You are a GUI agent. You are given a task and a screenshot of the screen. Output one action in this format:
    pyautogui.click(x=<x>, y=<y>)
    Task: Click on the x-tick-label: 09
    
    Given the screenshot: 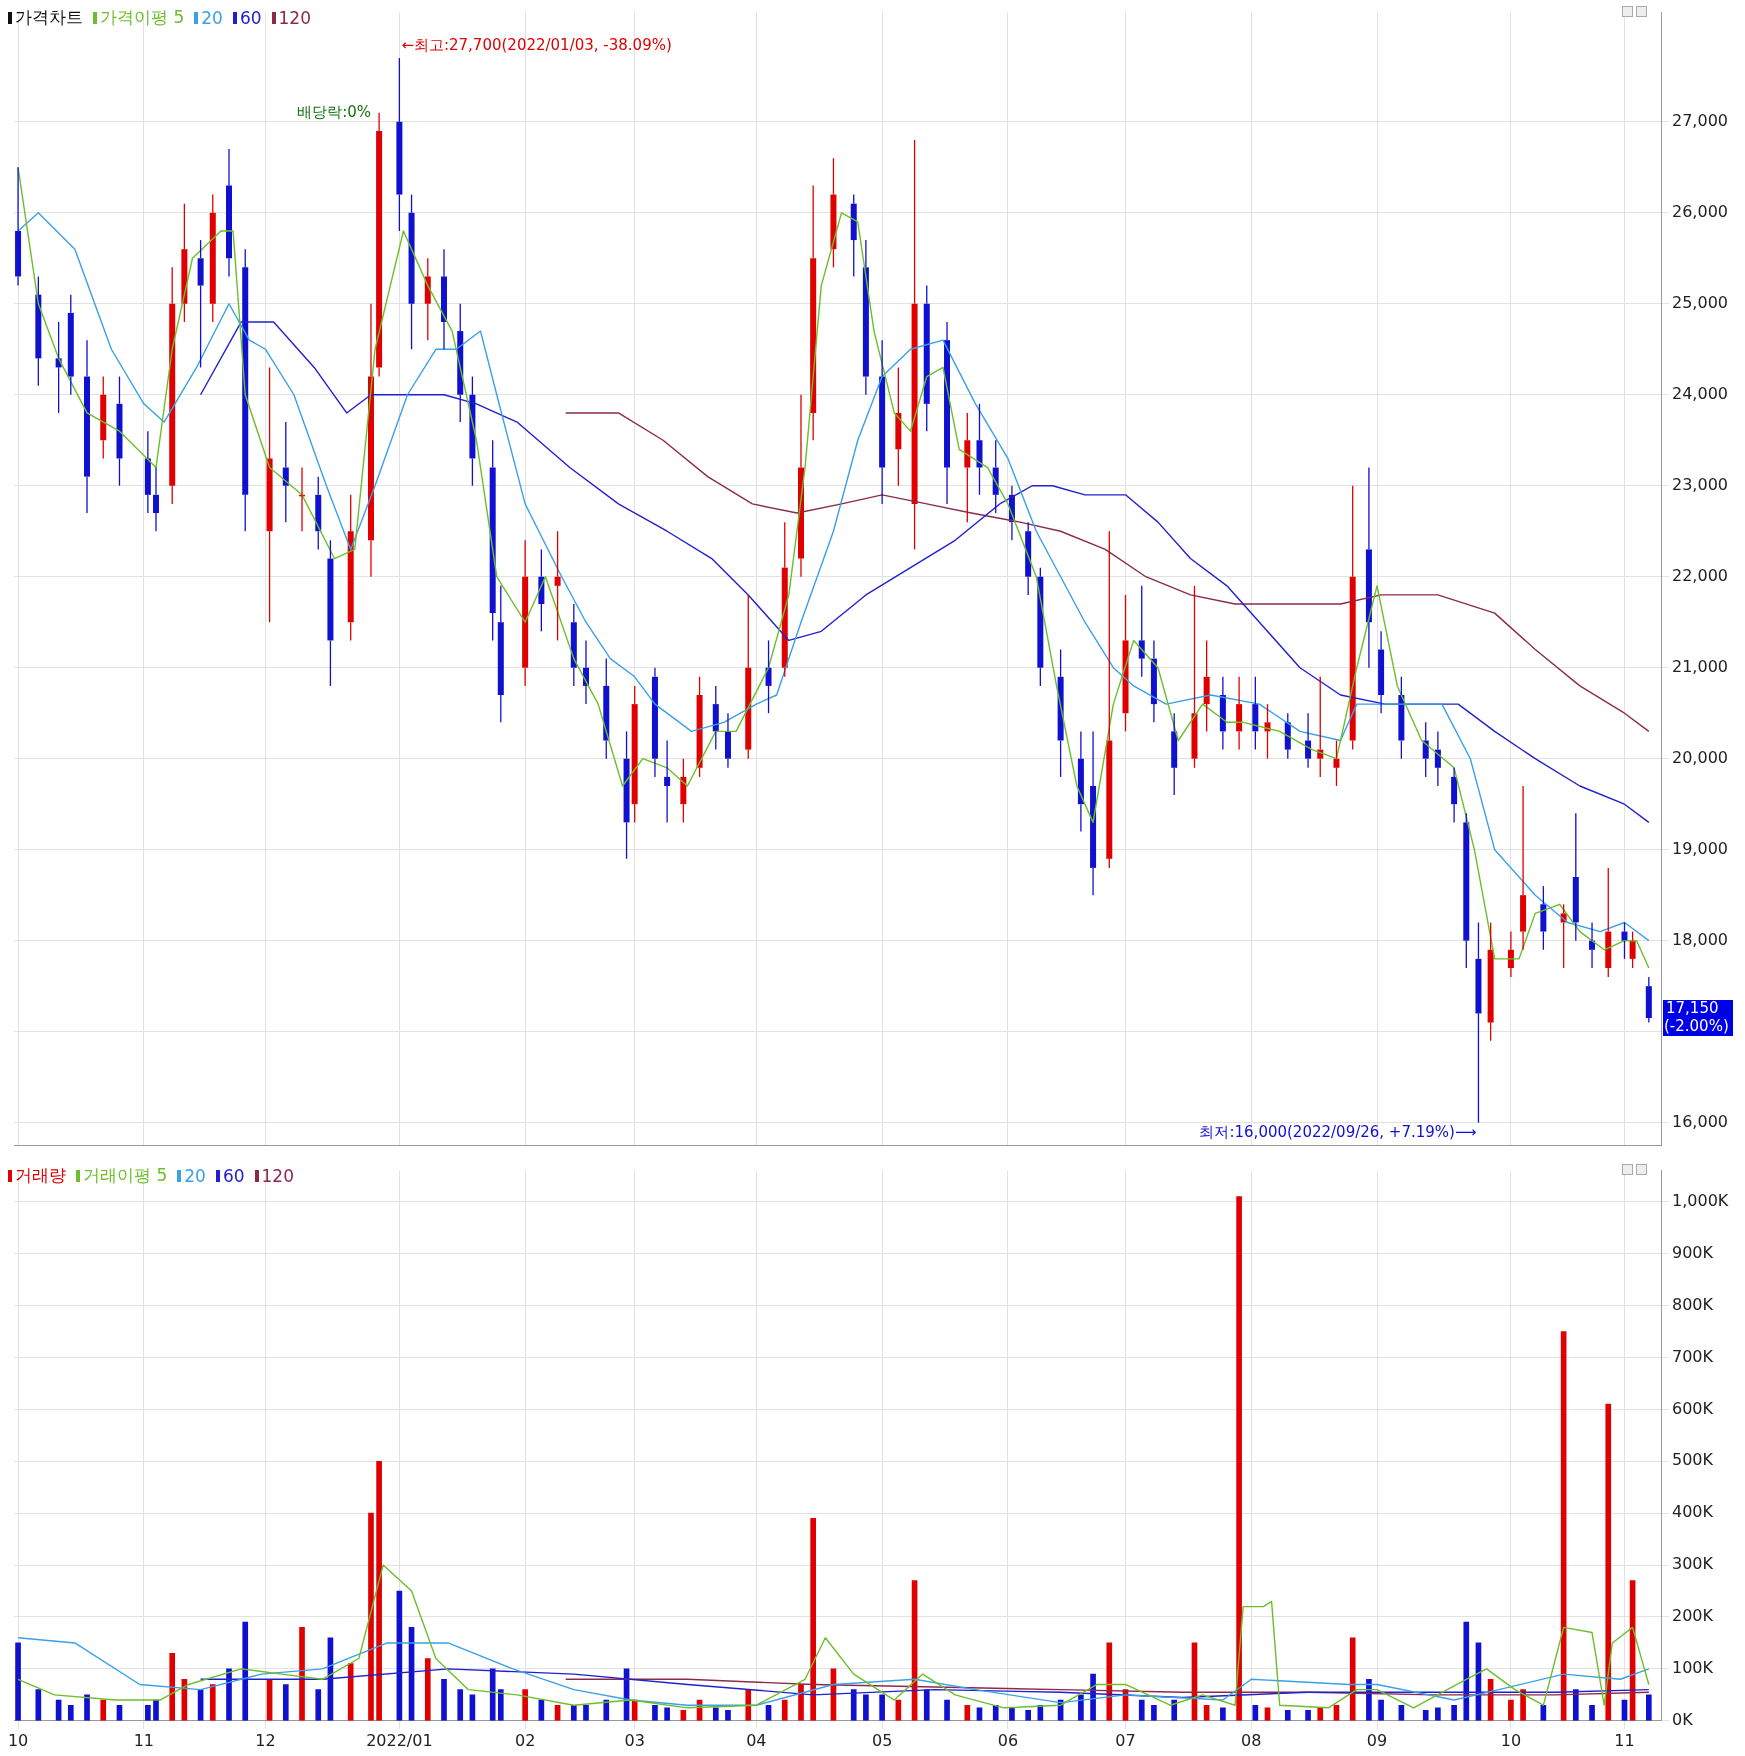 What is the action you would take?
    pyautogui.click(x=1377, y=1740)
    